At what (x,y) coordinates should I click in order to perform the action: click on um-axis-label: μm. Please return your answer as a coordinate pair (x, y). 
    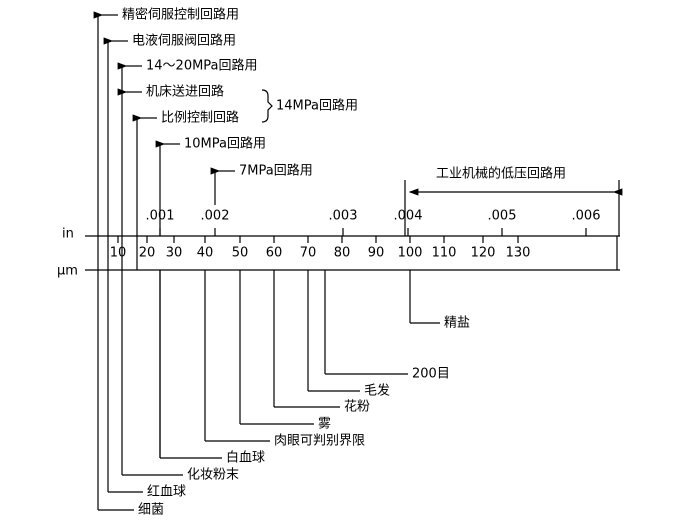
    Looking at the image, I should click on (67, 271).